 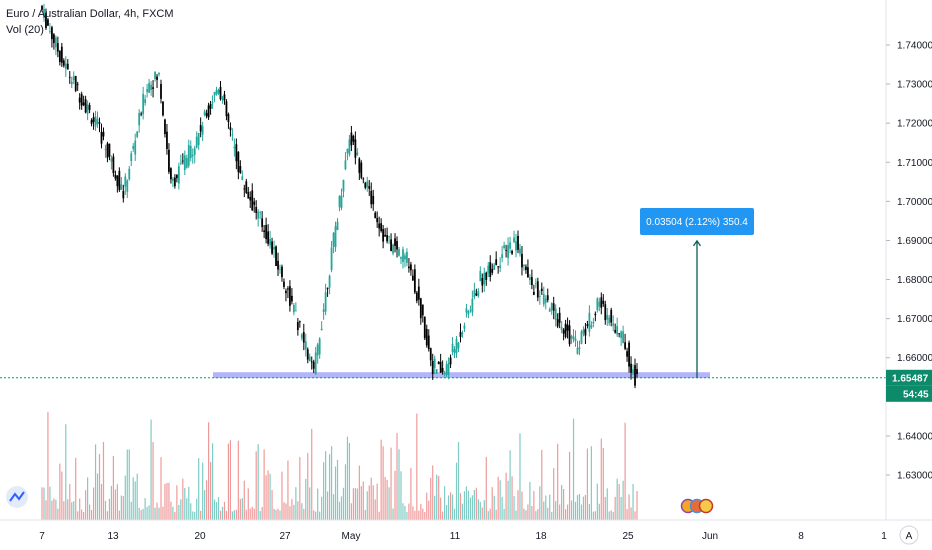 I want to click on logo-mark, so click(x=17, y=496).